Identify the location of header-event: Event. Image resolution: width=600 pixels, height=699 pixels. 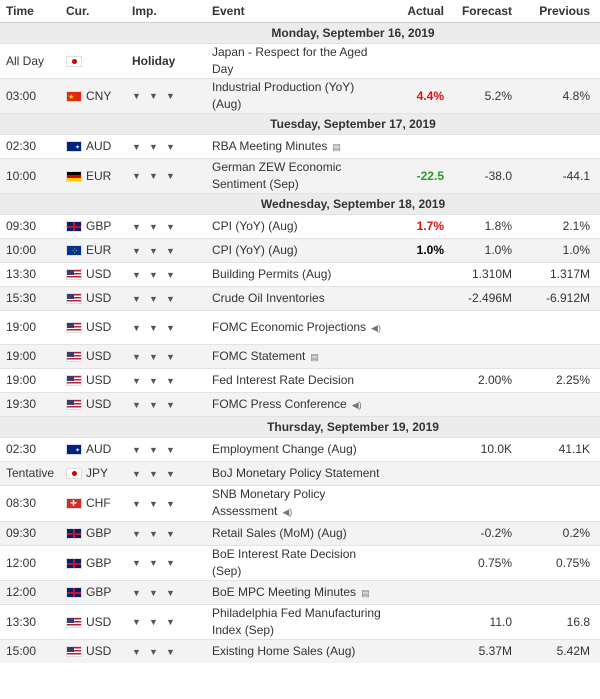
(297, 11).